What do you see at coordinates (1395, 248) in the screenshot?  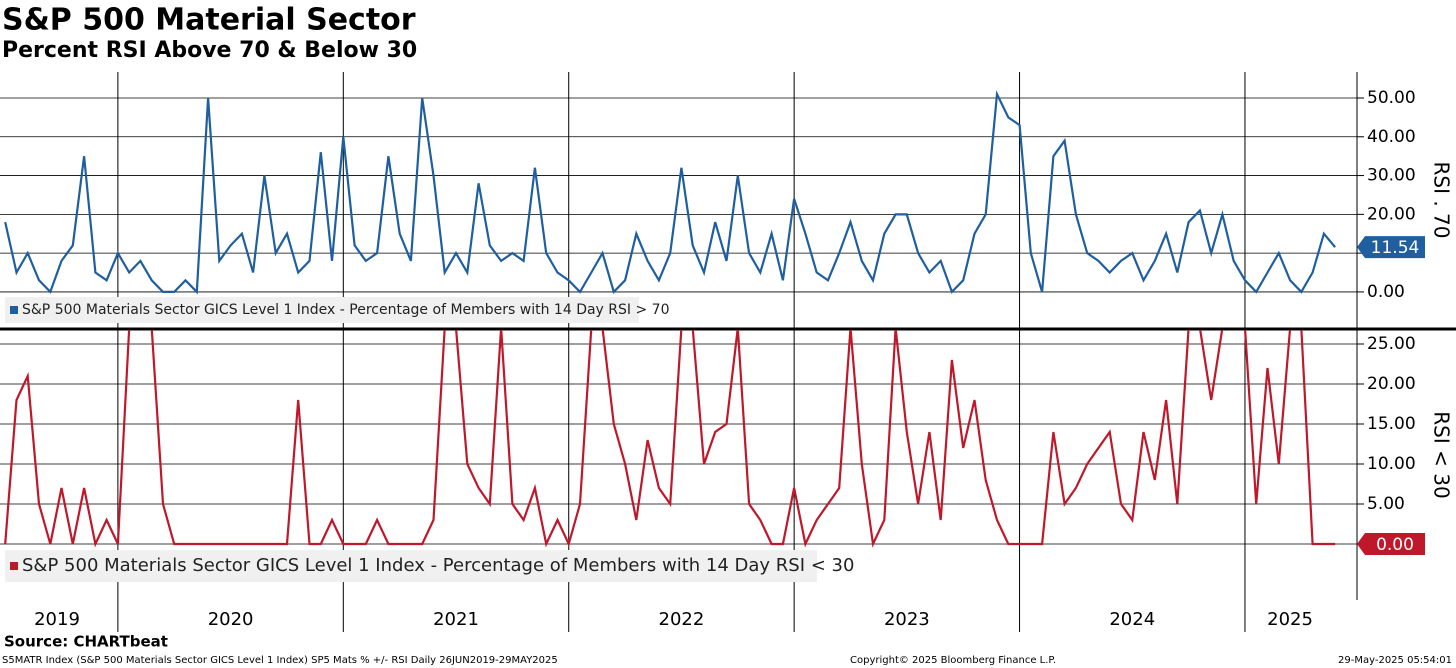 I see `last-value-label: 11.54` at bounding box center [1395, 248].